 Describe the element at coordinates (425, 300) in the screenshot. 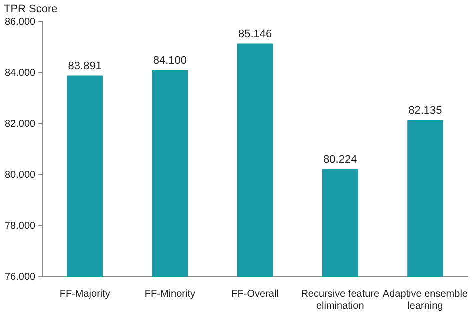

I see `x-tick-label: Adaptive ensemble learning` at that location.